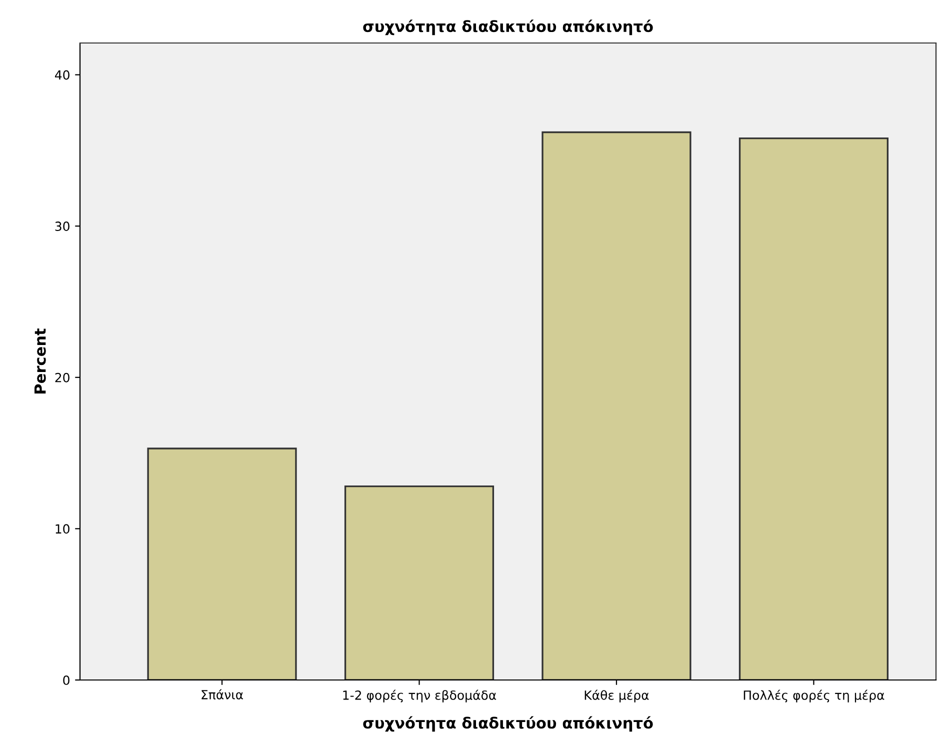 This screenshot has width=947, height=753. What do you see at coordinates (62, 377) in the screenshot?
I see `y-tick-label: 20` at bounding box center [62, 377].